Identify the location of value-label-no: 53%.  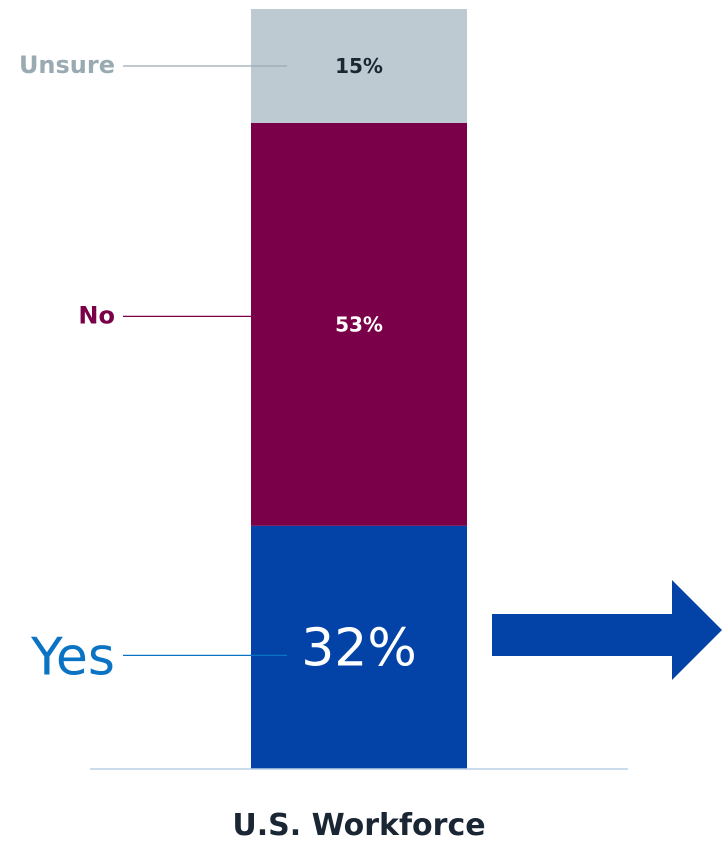
(359, 324).